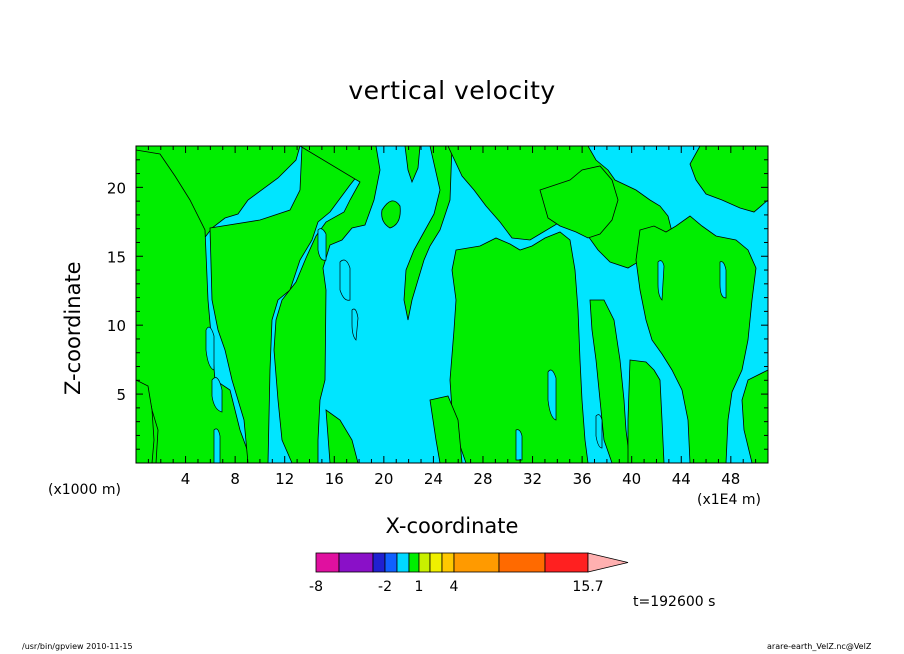 This screenshot has width=904, height=654. I want to click on x-tick-label-8: 8, so click(235, 479).